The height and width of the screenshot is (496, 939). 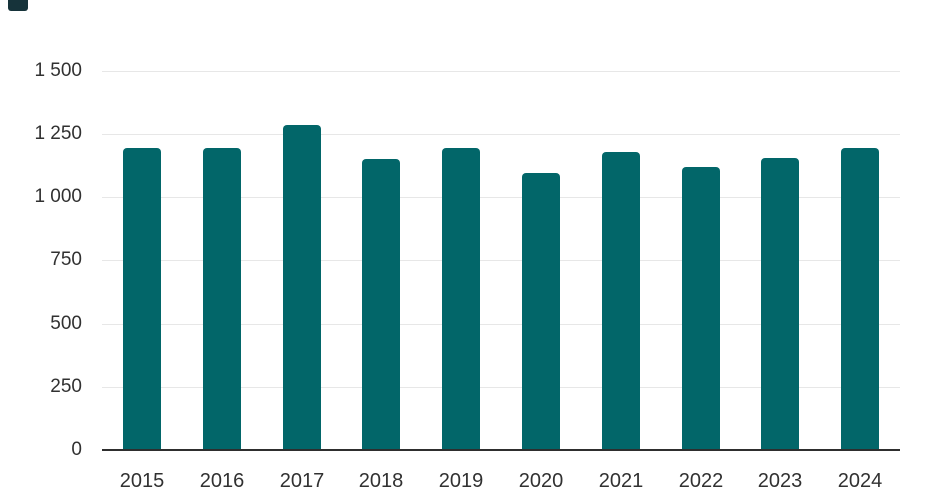 I want to click on y-tick-label: 1 000, so click(x=58, y=196).